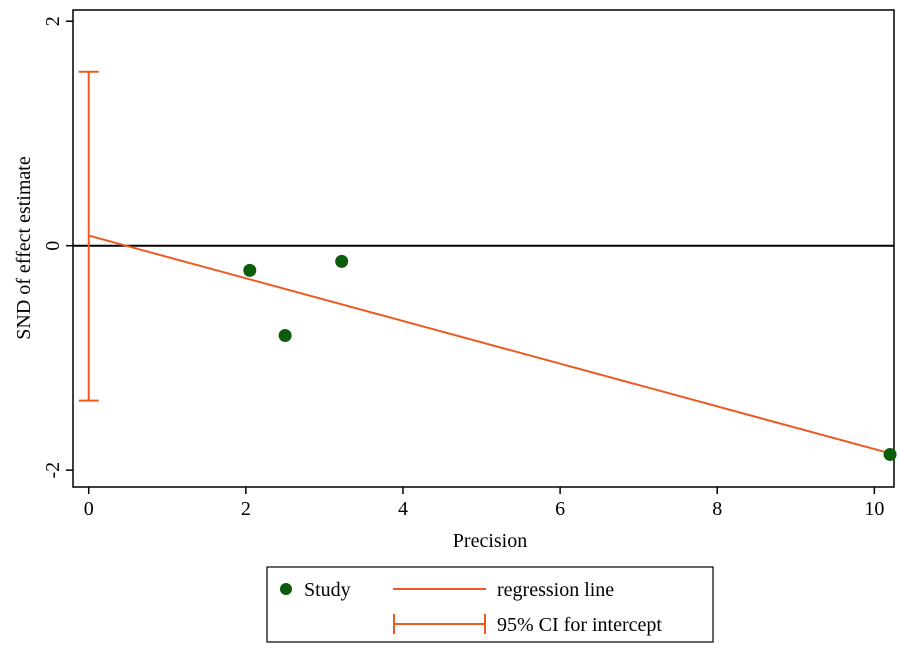 The height and width of the screenshot is (648, 899). What do you see at coordinates (403, 509) in the screenshot?
I see `x-tick-label-2: 4` at bounding box center [403, 509].